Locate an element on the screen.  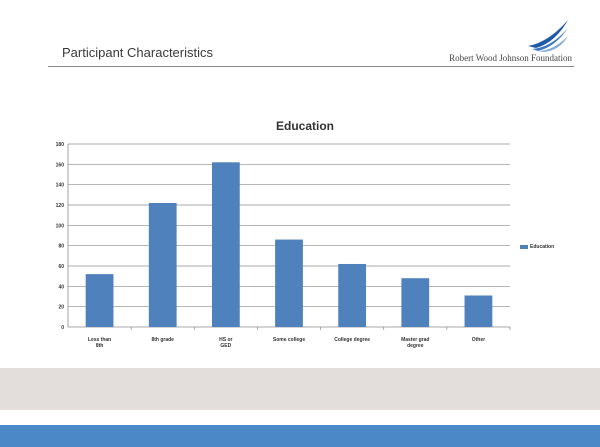
legend-label: Education is located at coordinates (542, 247).